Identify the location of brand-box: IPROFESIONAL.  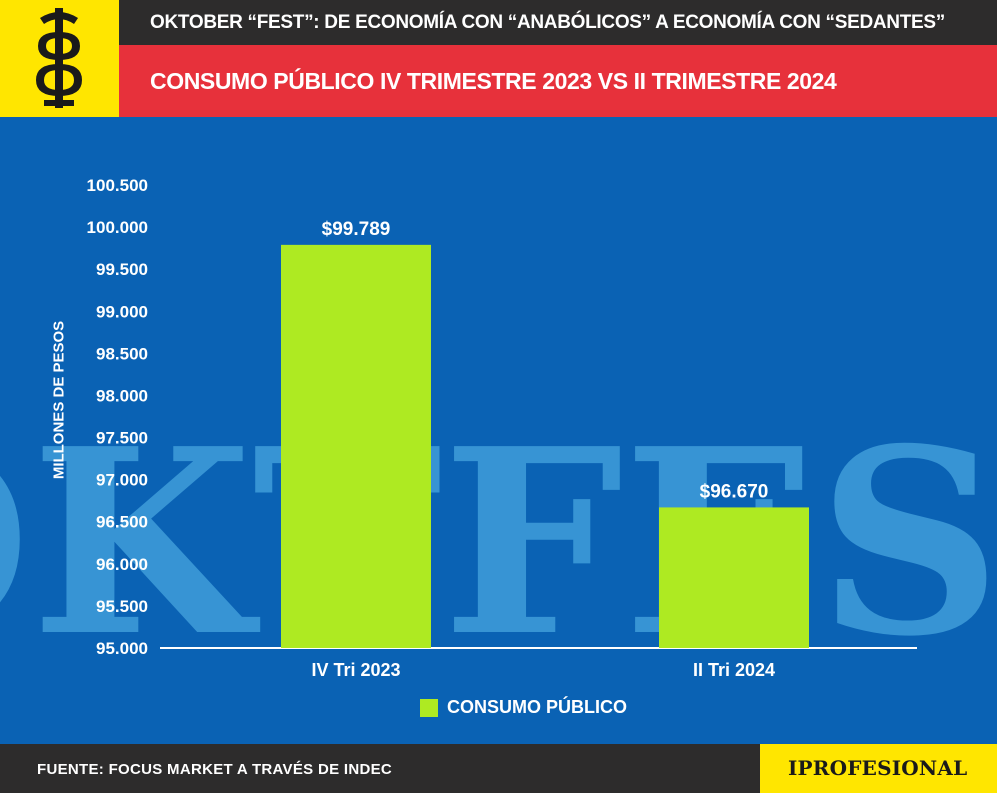
(878, 768).